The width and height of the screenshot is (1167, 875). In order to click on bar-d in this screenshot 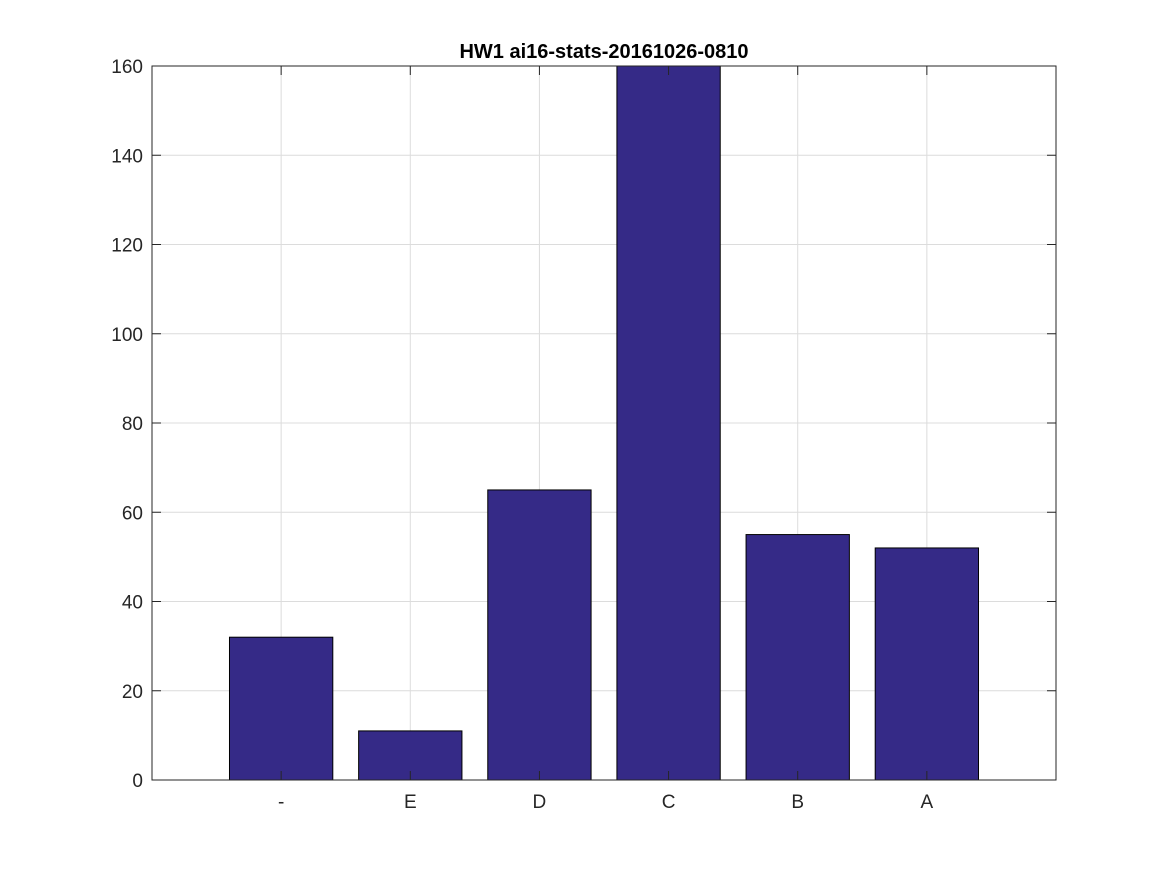, I will do `click(539, 635)`.